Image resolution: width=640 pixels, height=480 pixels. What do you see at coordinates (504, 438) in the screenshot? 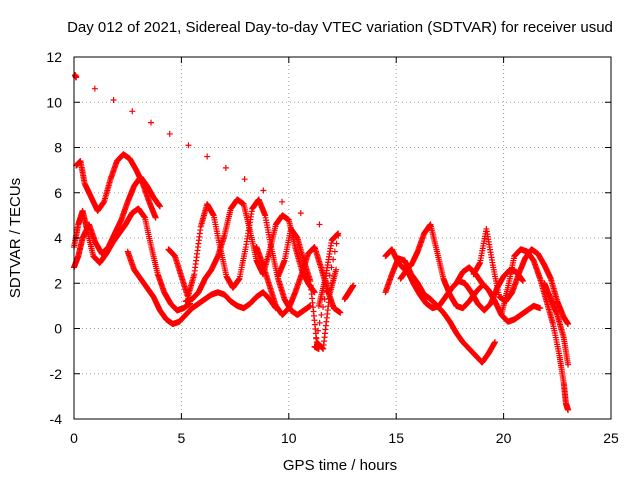
I see `x-tick-label: 20` at bounding box center [504, 438].